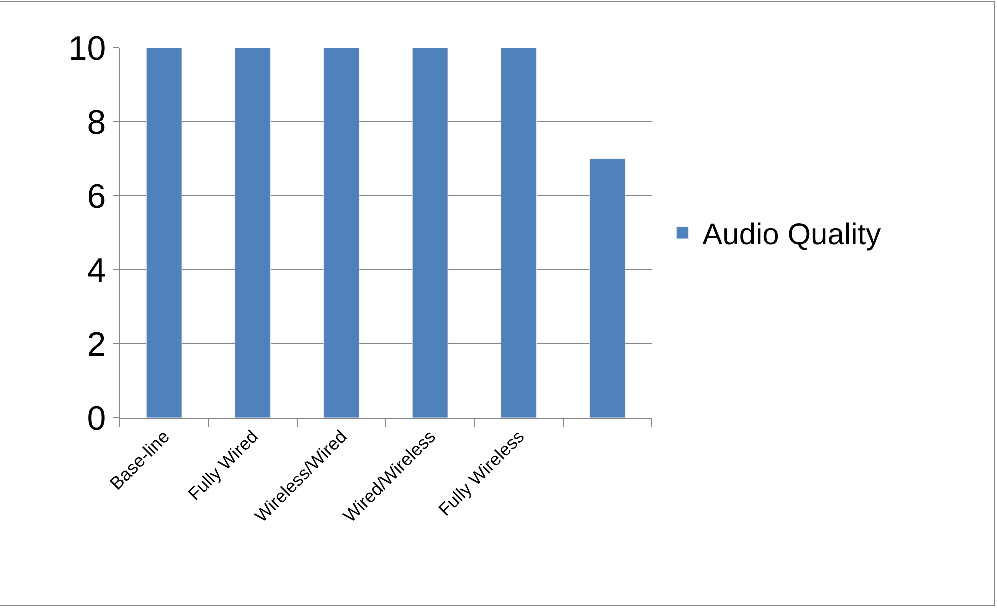 The height and width of the screenshot is (608, 997). What do you see at coordinates (96, 197) in the screenshot?
I see `y-tick-label: 6` at bounding box center [96, 197].